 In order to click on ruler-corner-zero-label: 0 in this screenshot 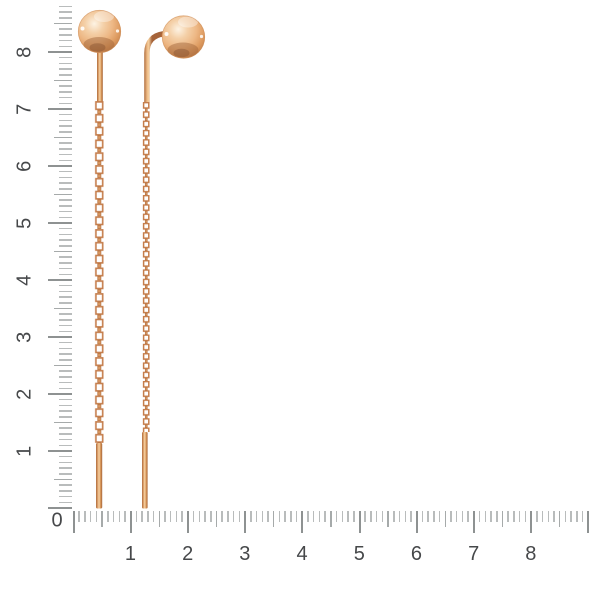, I will do `click(57, 520)`.